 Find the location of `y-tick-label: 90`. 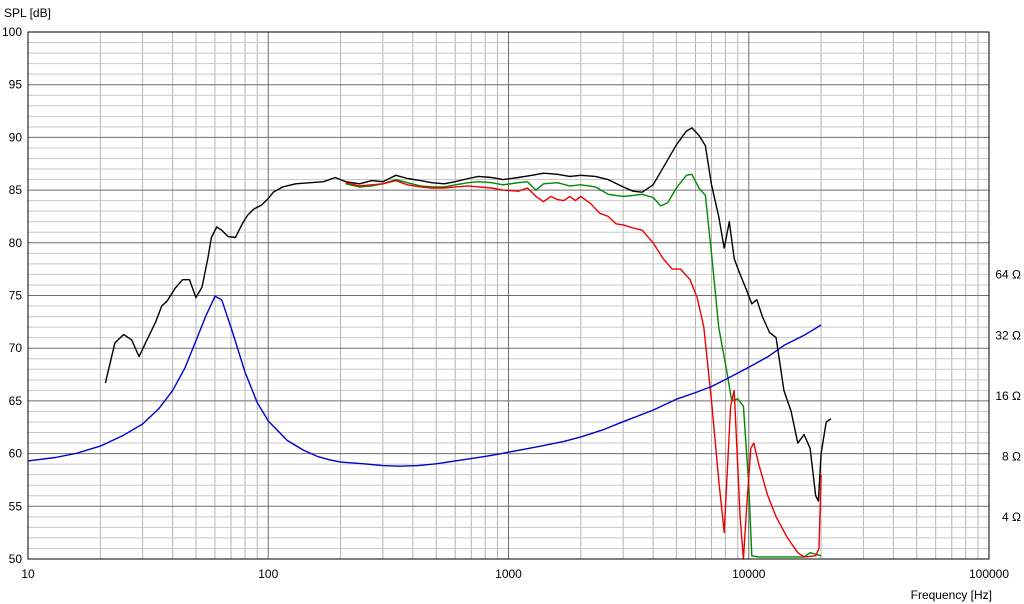

y-tick-label: 90 is located at coordinates (16, 137).